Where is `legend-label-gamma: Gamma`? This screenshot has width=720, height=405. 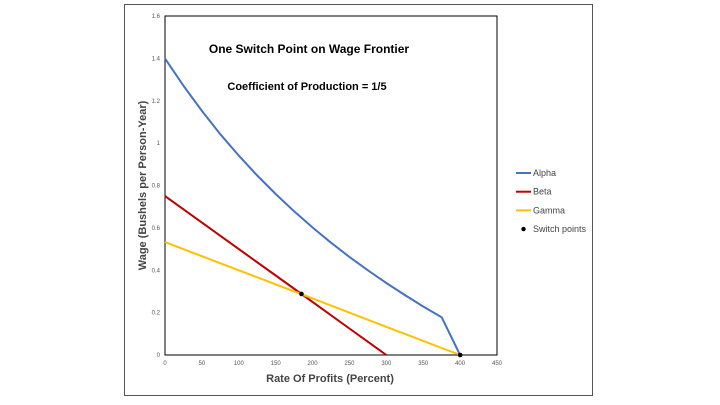
legend-label-gamma: Gamma is located at coordinates (549, 210).